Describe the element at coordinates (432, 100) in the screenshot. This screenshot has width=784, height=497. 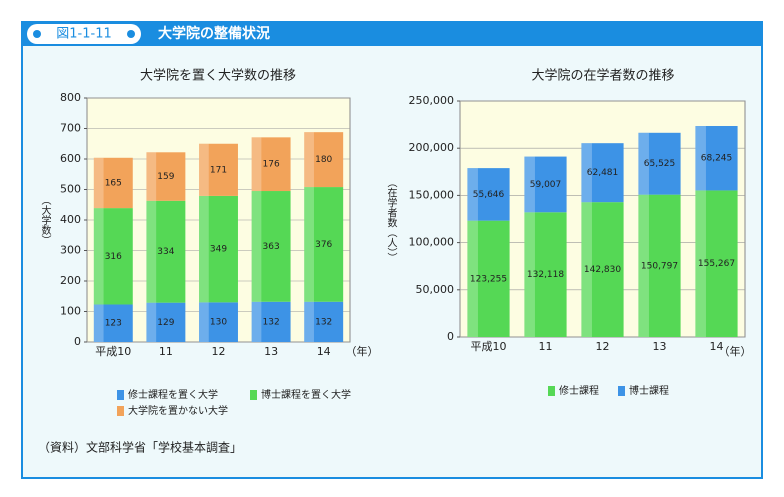
I see `y-tick-label: 250,000` at that location.